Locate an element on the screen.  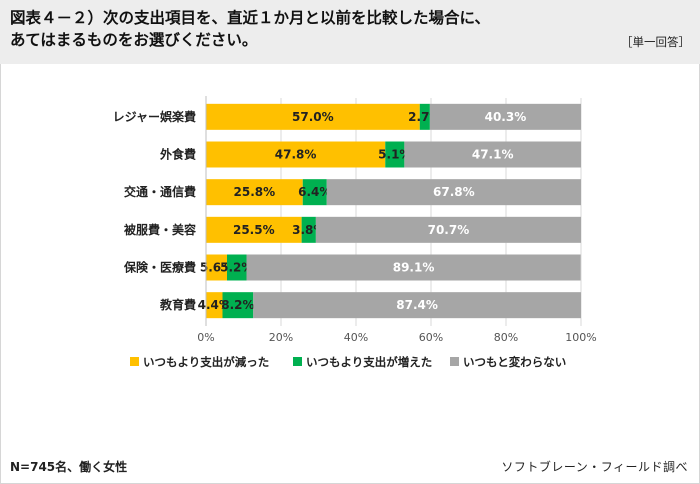
data-label: 5.6% is located at coordinates (216, 268).